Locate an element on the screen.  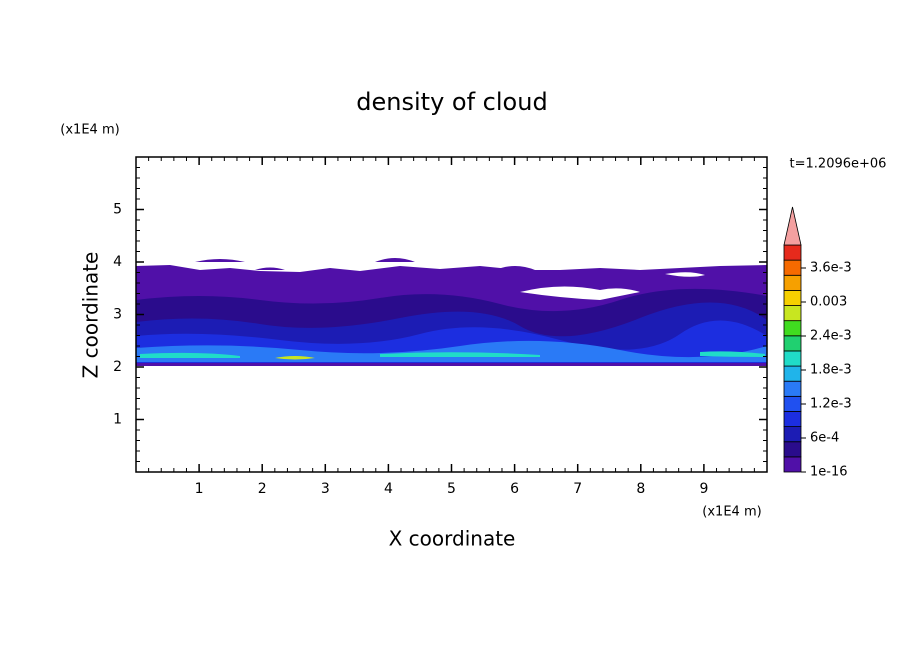
x-unit: (x1E4 m) is located at coordinates (731, 512).